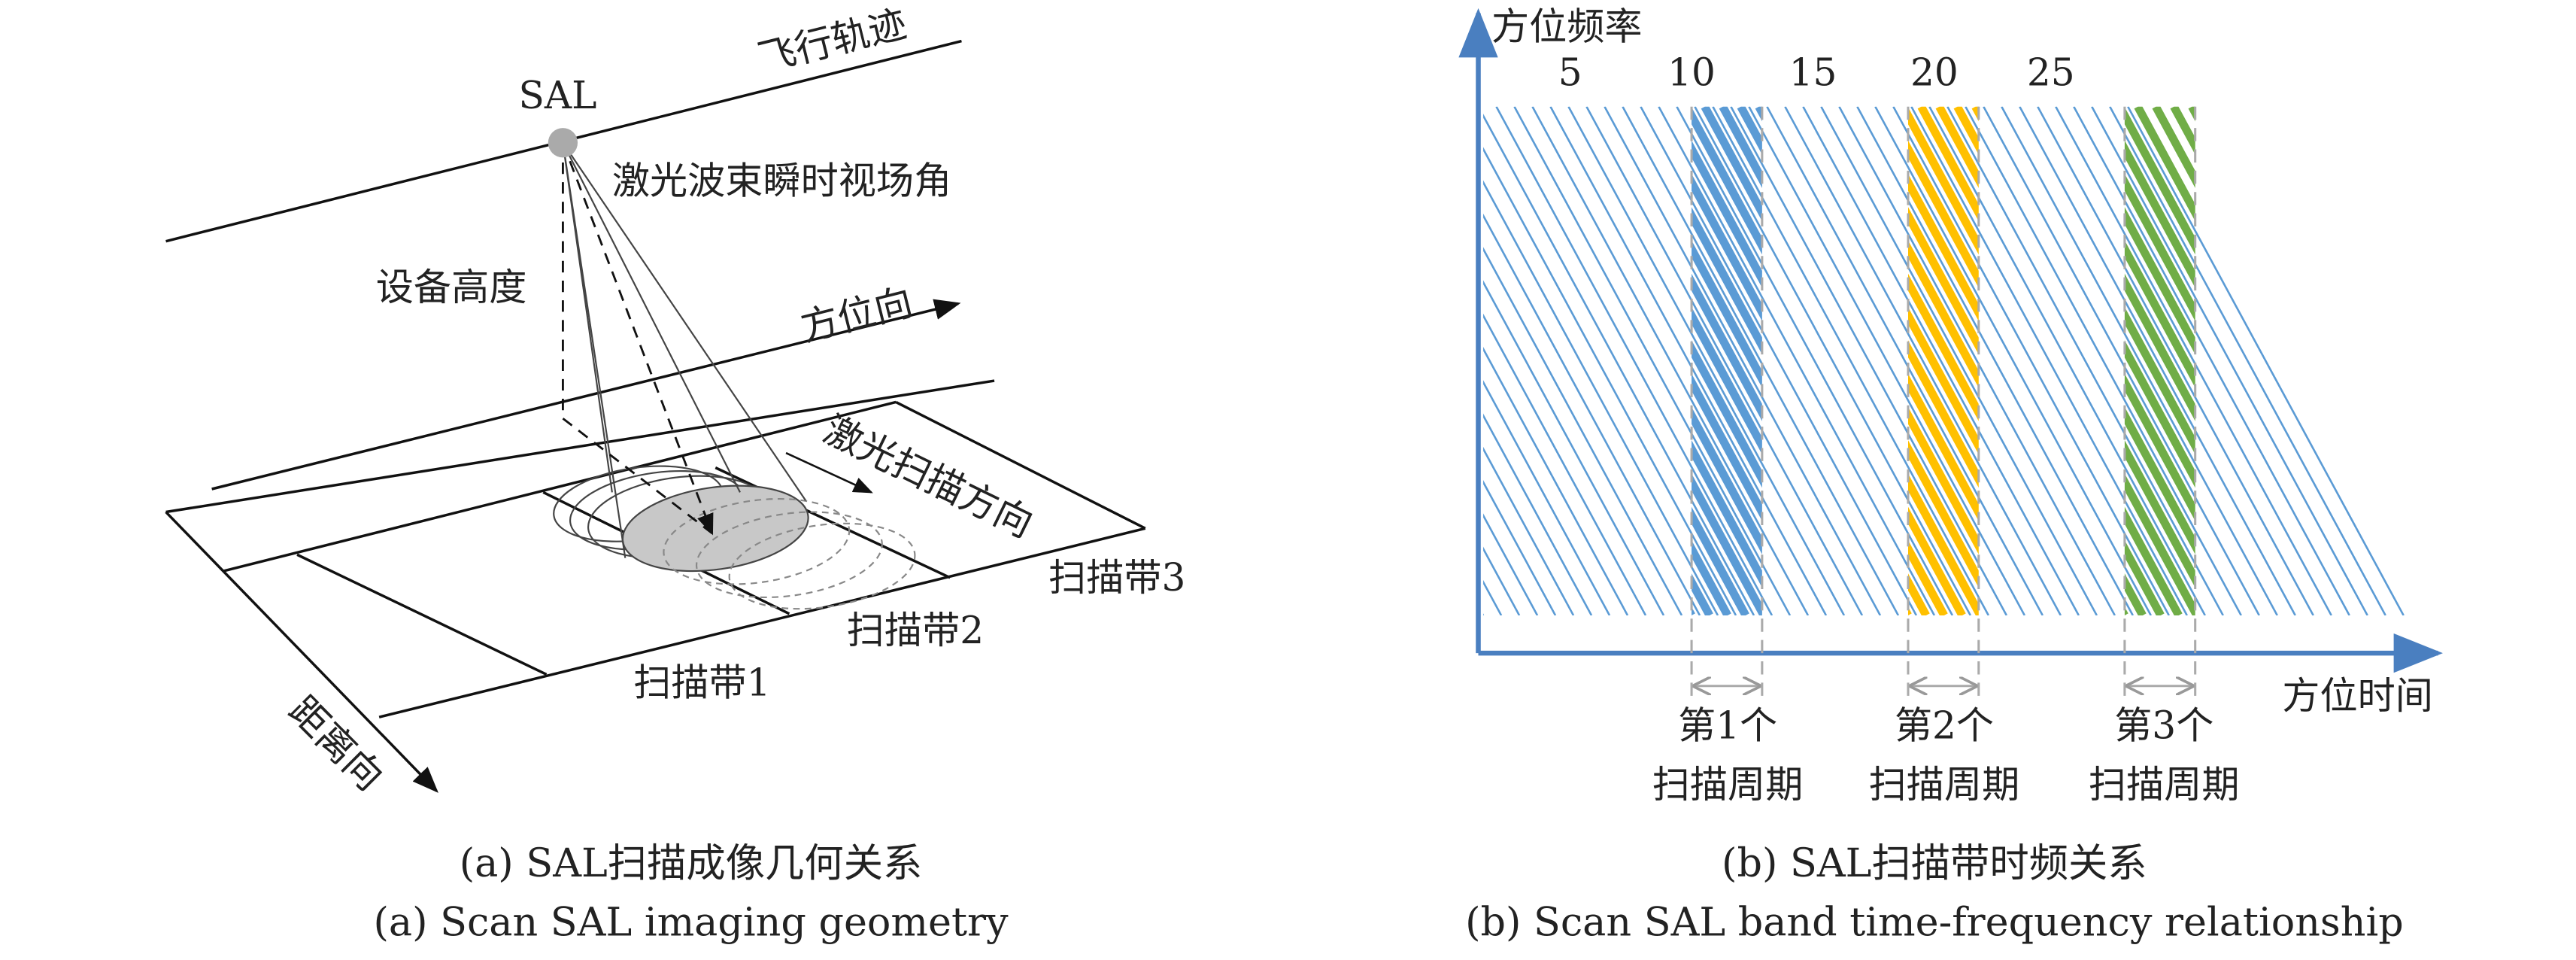  What do you see at coordinates (856, 314) in the screenshot?
I see `label: 方位向` at bounding box center [856, 314].